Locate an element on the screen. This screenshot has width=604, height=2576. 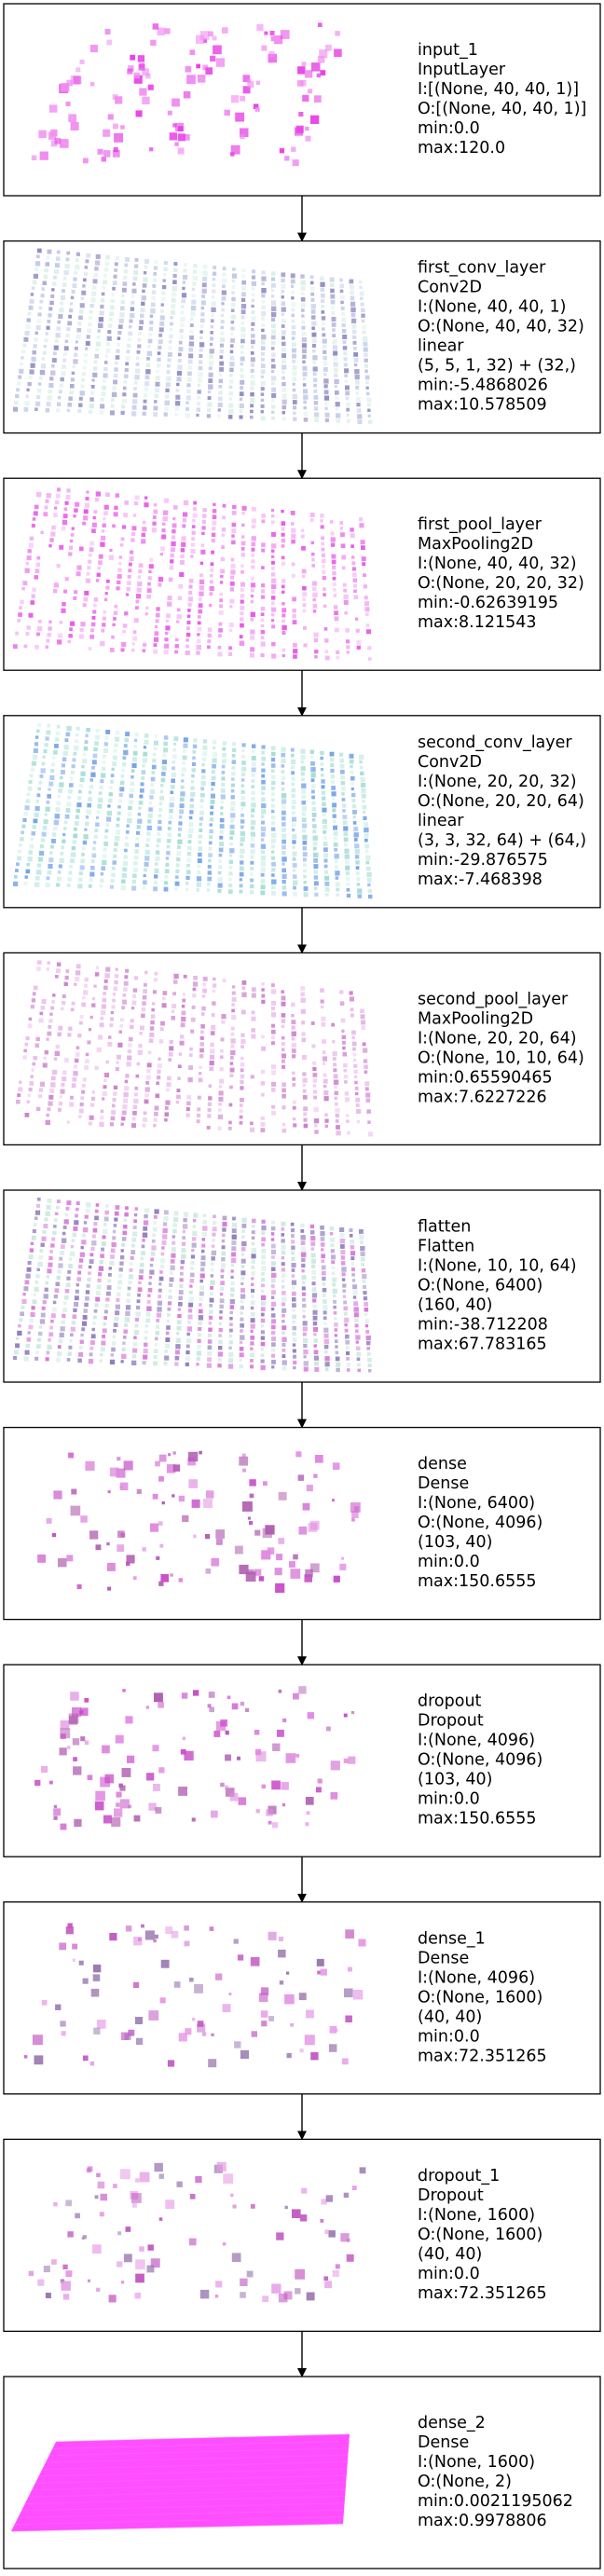
layer-name: dropout is located at coordinates (450, 1701).